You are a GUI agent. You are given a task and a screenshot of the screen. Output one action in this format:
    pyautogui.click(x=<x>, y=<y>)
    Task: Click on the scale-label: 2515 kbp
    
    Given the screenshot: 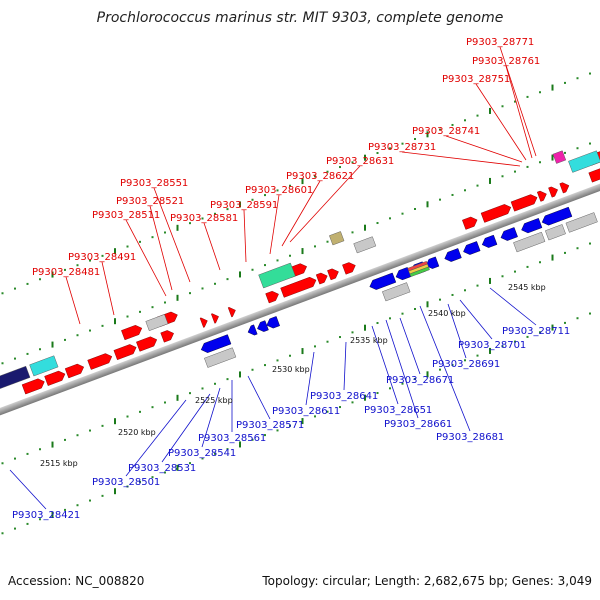 What is the action you would take?
    pyautogui.click(x=59, y=463)
    